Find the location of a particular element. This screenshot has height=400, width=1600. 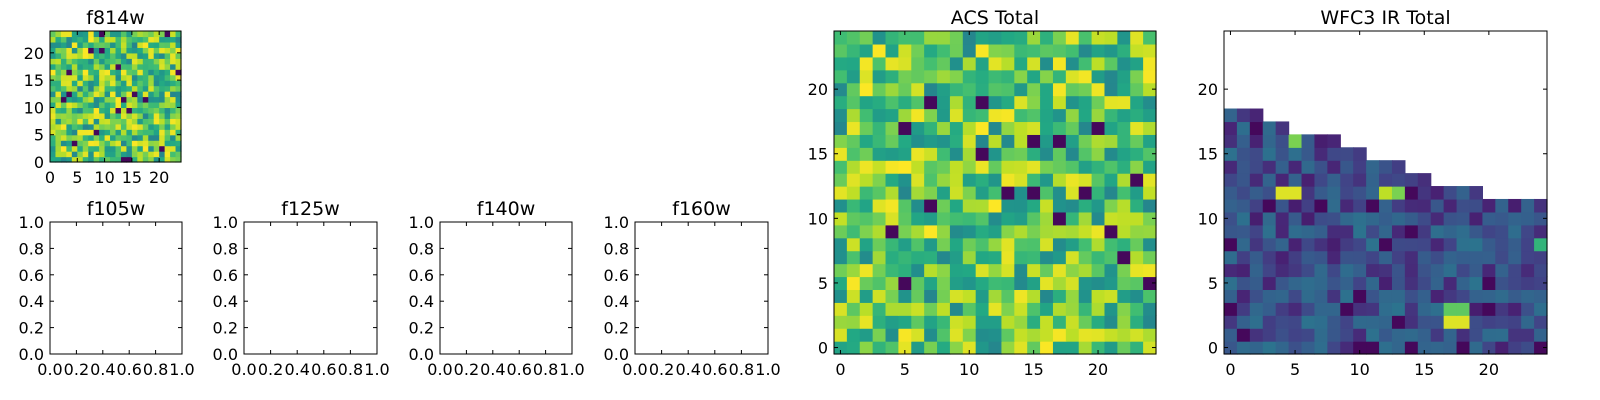

panel-title: ACS Total is located at coordinates (995, 18).